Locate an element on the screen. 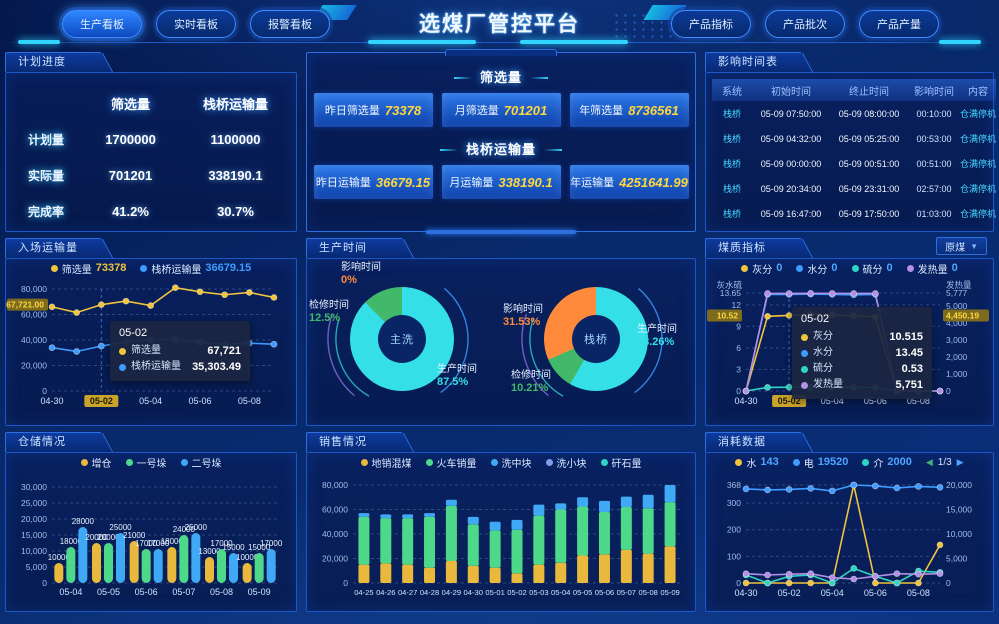  svg-text: 04-27 is located at coordinates (407, 592).